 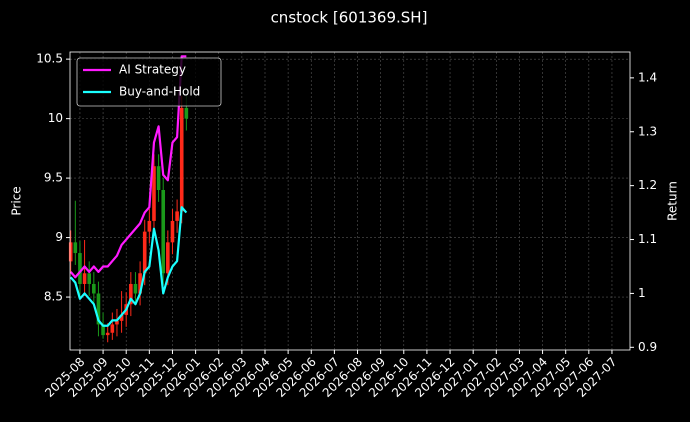 What do you see at coordinates (647, 185) in the screenshot?
I see `y2-tick-label: 1.2` at bounding box center [647, 185].